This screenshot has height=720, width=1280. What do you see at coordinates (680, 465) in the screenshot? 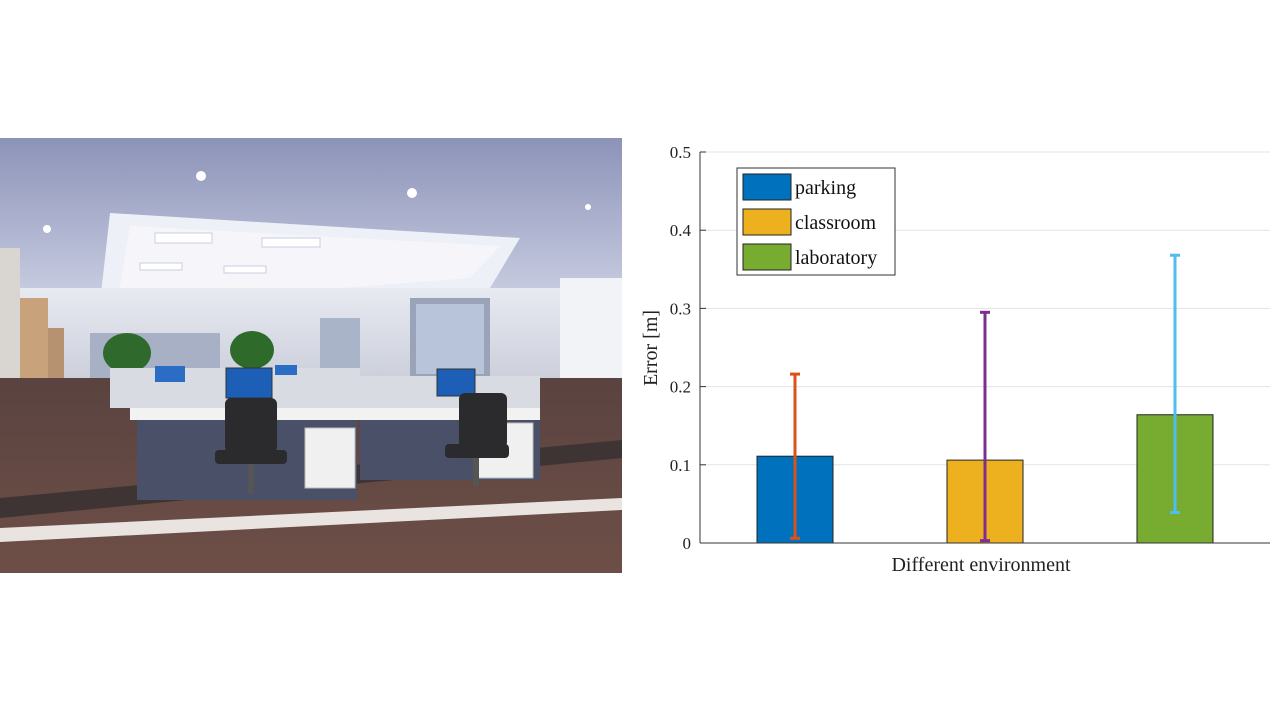
I see `y-tick-label: 0.1` at bounding box center [680, 465].